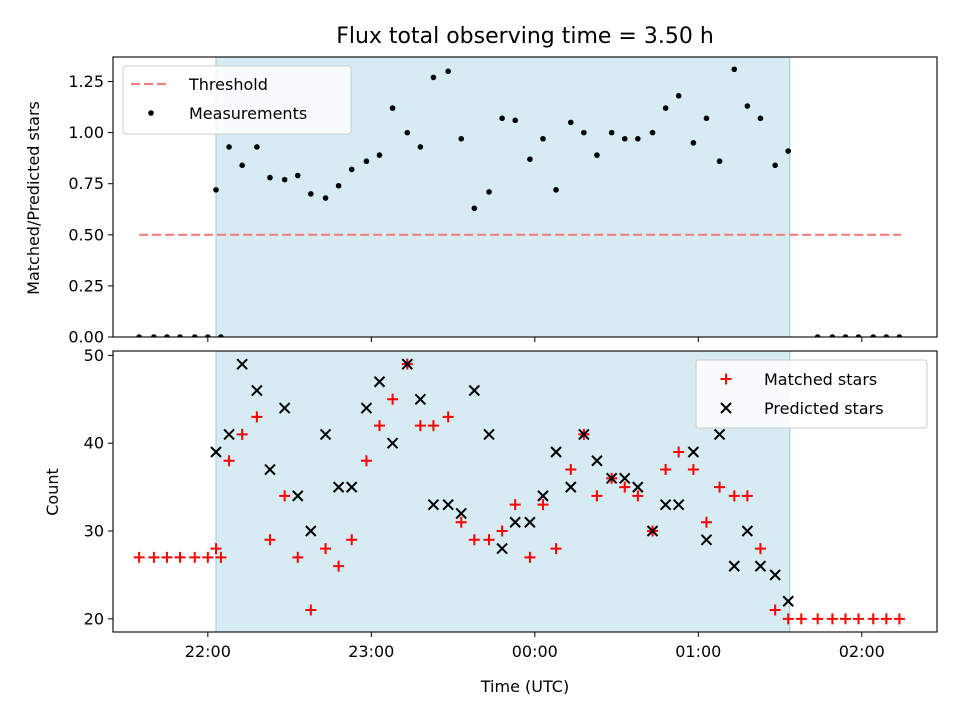 The image size is (960, 720). I want to click on y-tick-label: 0.00, so click(86, 337).